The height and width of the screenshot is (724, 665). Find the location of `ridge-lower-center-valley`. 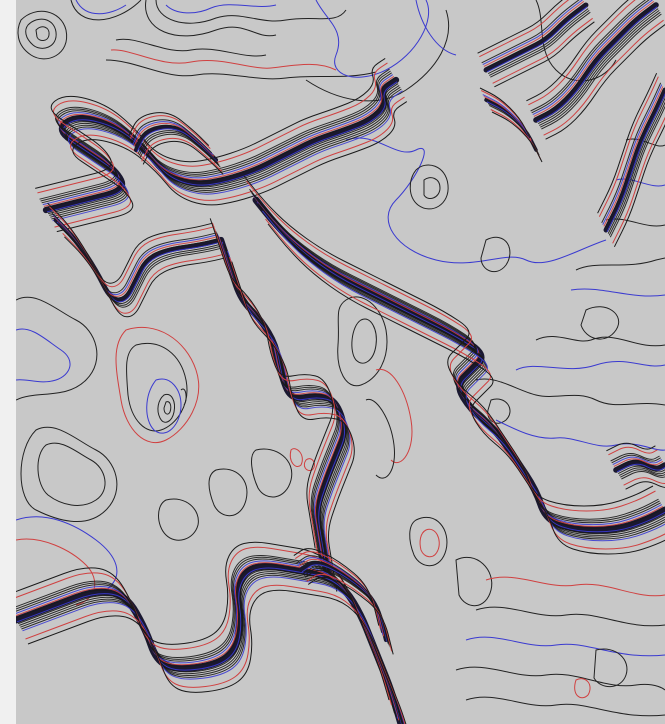

ridge-lower-center-valley is located at coordinates (343, 601).